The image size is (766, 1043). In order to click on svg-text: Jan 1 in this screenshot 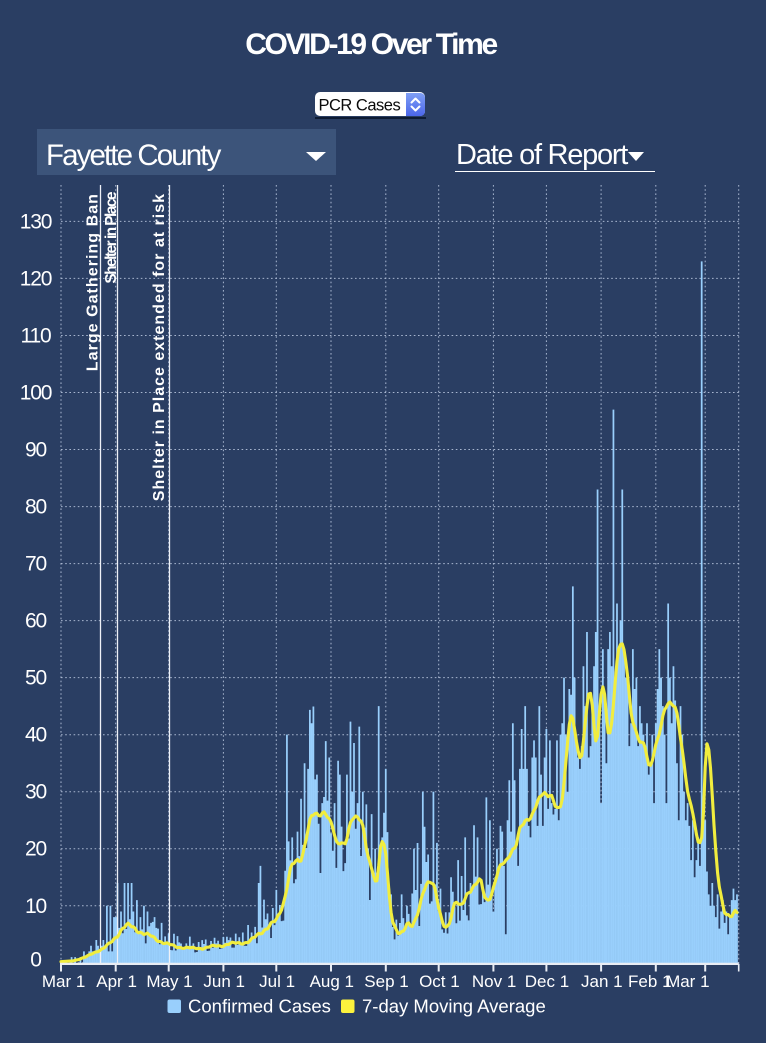, I will do `click(602, 981)`.